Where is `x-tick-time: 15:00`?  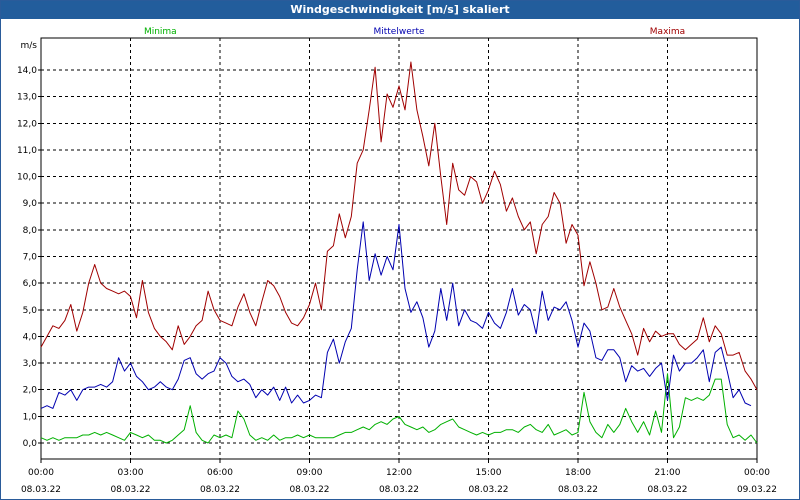 x-tick-time: 15:00 is located at coordinates (489, 473).